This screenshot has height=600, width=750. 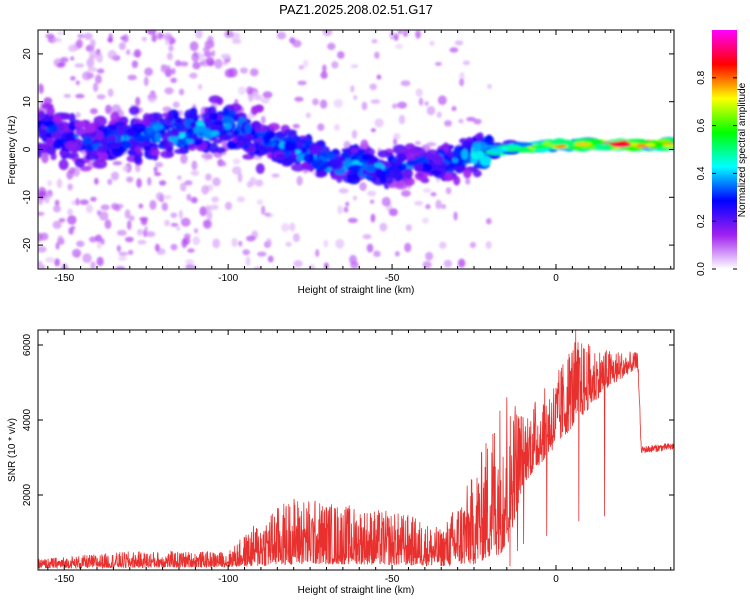 What do you see at coordinates (356, 590) in the screenshot?
I see `snr-x-axis-label: Height of straight line (km)` at bounding box center [356, 590].